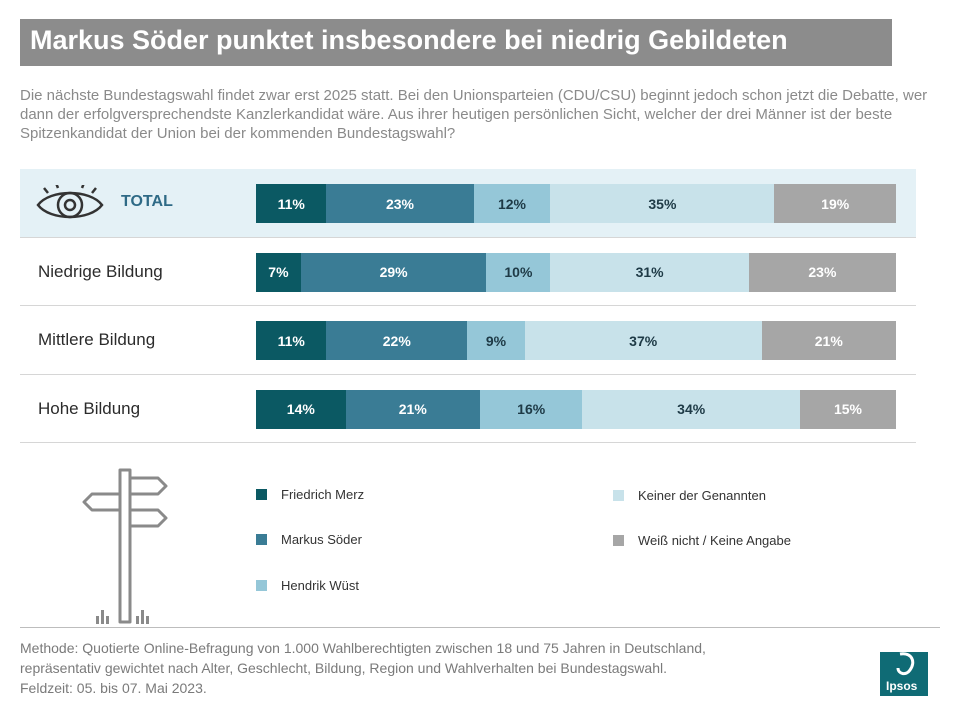 Image resolution: width=960 pixels, height=720 pixels. I want to click on bar-segment: 22%, so click(397, 340).